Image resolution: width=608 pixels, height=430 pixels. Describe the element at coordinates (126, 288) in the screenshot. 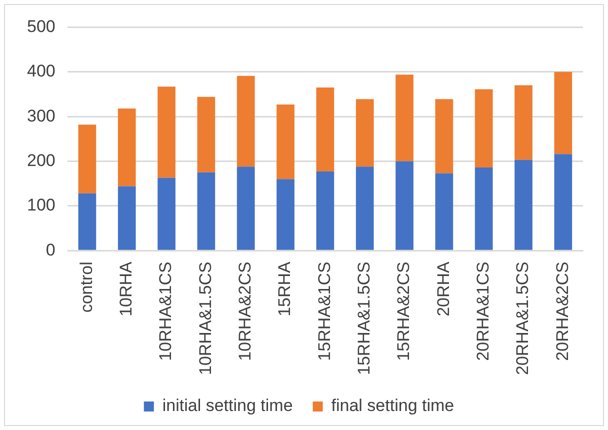

I see `x-tick-label: 10RHA` at that location.